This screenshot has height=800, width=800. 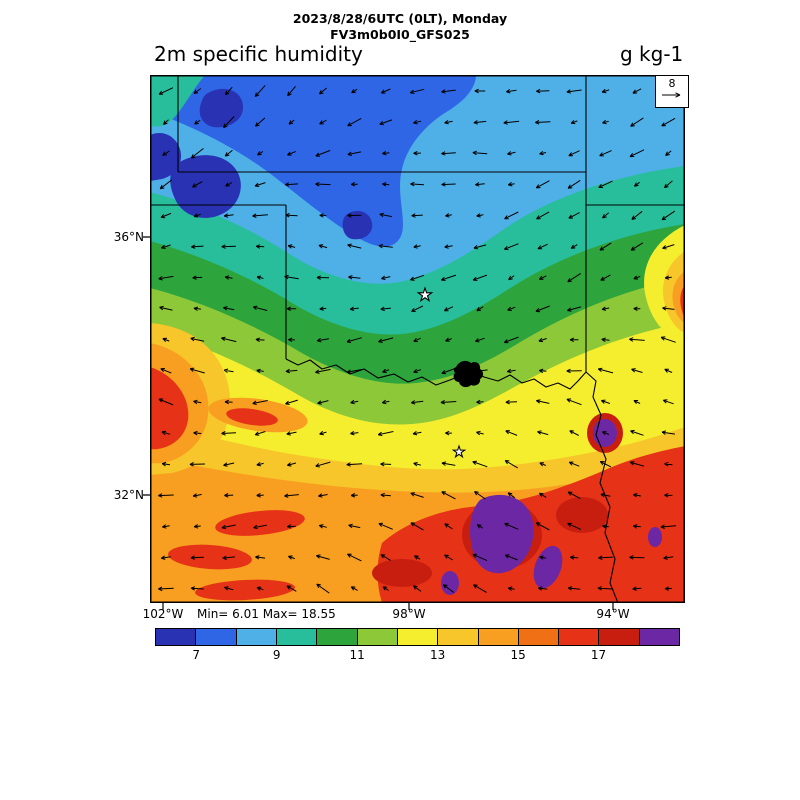 I want to click on colorbar, so click(x=417, y=637).